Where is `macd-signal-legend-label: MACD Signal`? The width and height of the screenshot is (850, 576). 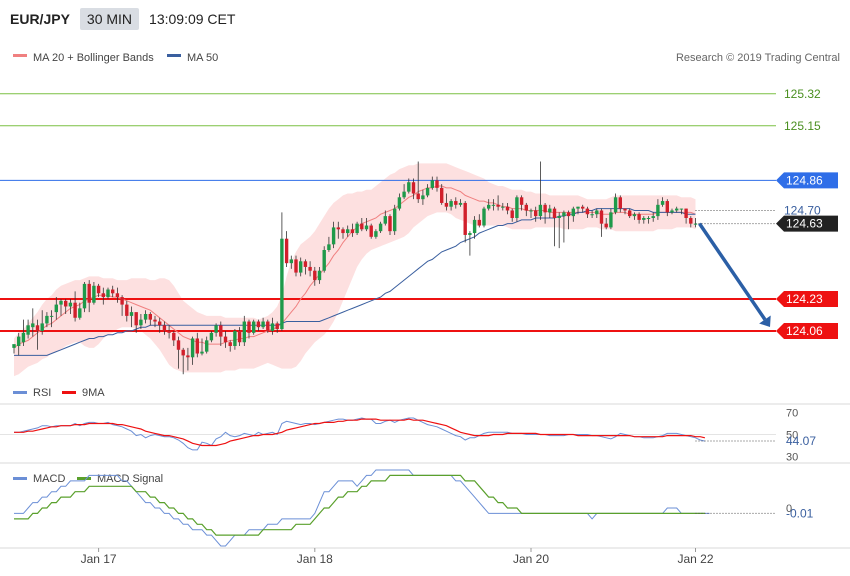
macd-signal-legend-label: MACD Signal is located at coordinates (130, 479).